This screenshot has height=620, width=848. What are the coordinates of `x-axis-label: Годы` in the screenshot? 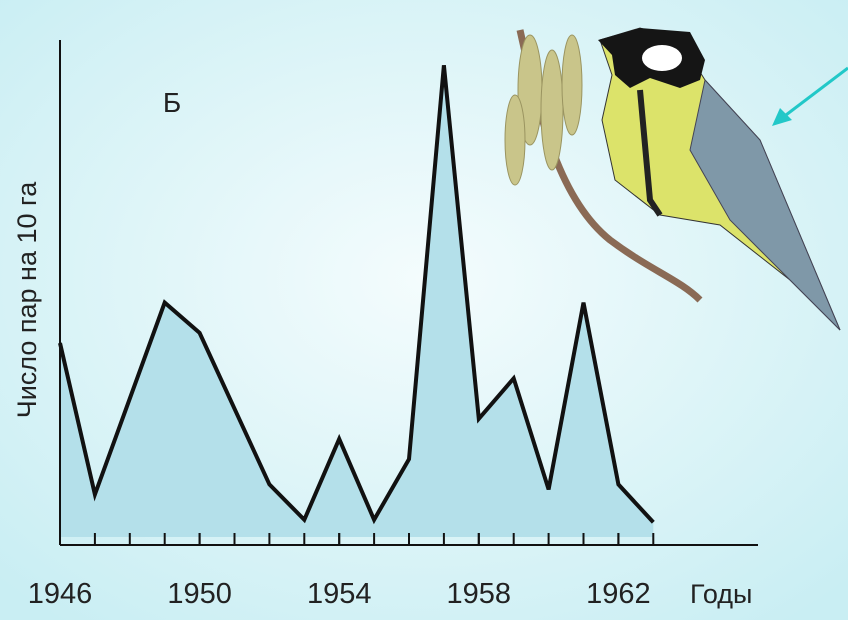 It's located at (721, 594).